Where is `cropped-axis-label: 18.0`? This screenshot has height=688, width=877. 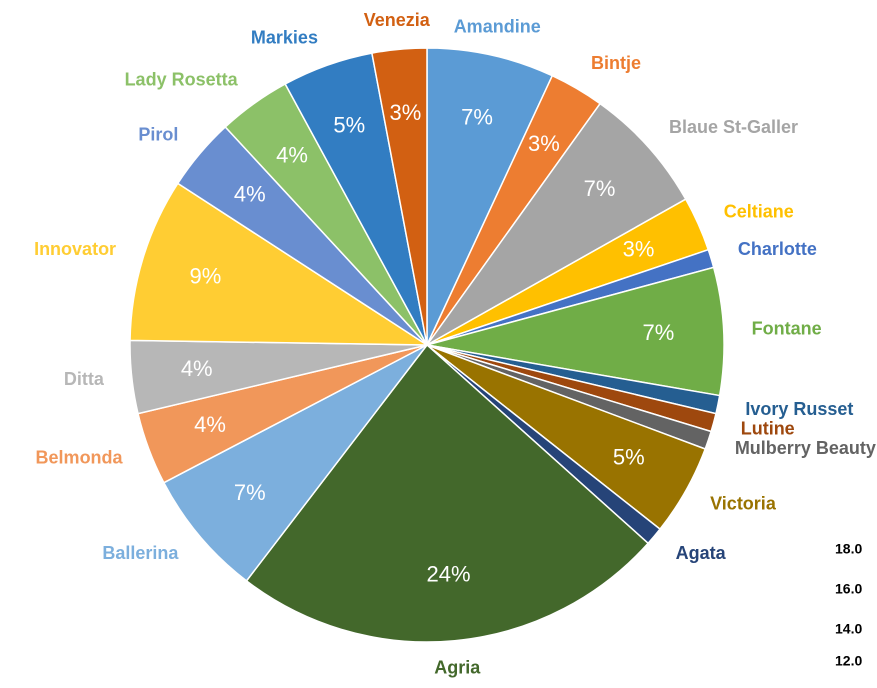 cropped-axis-label: 18.0 is located at coordinates (848, 549).